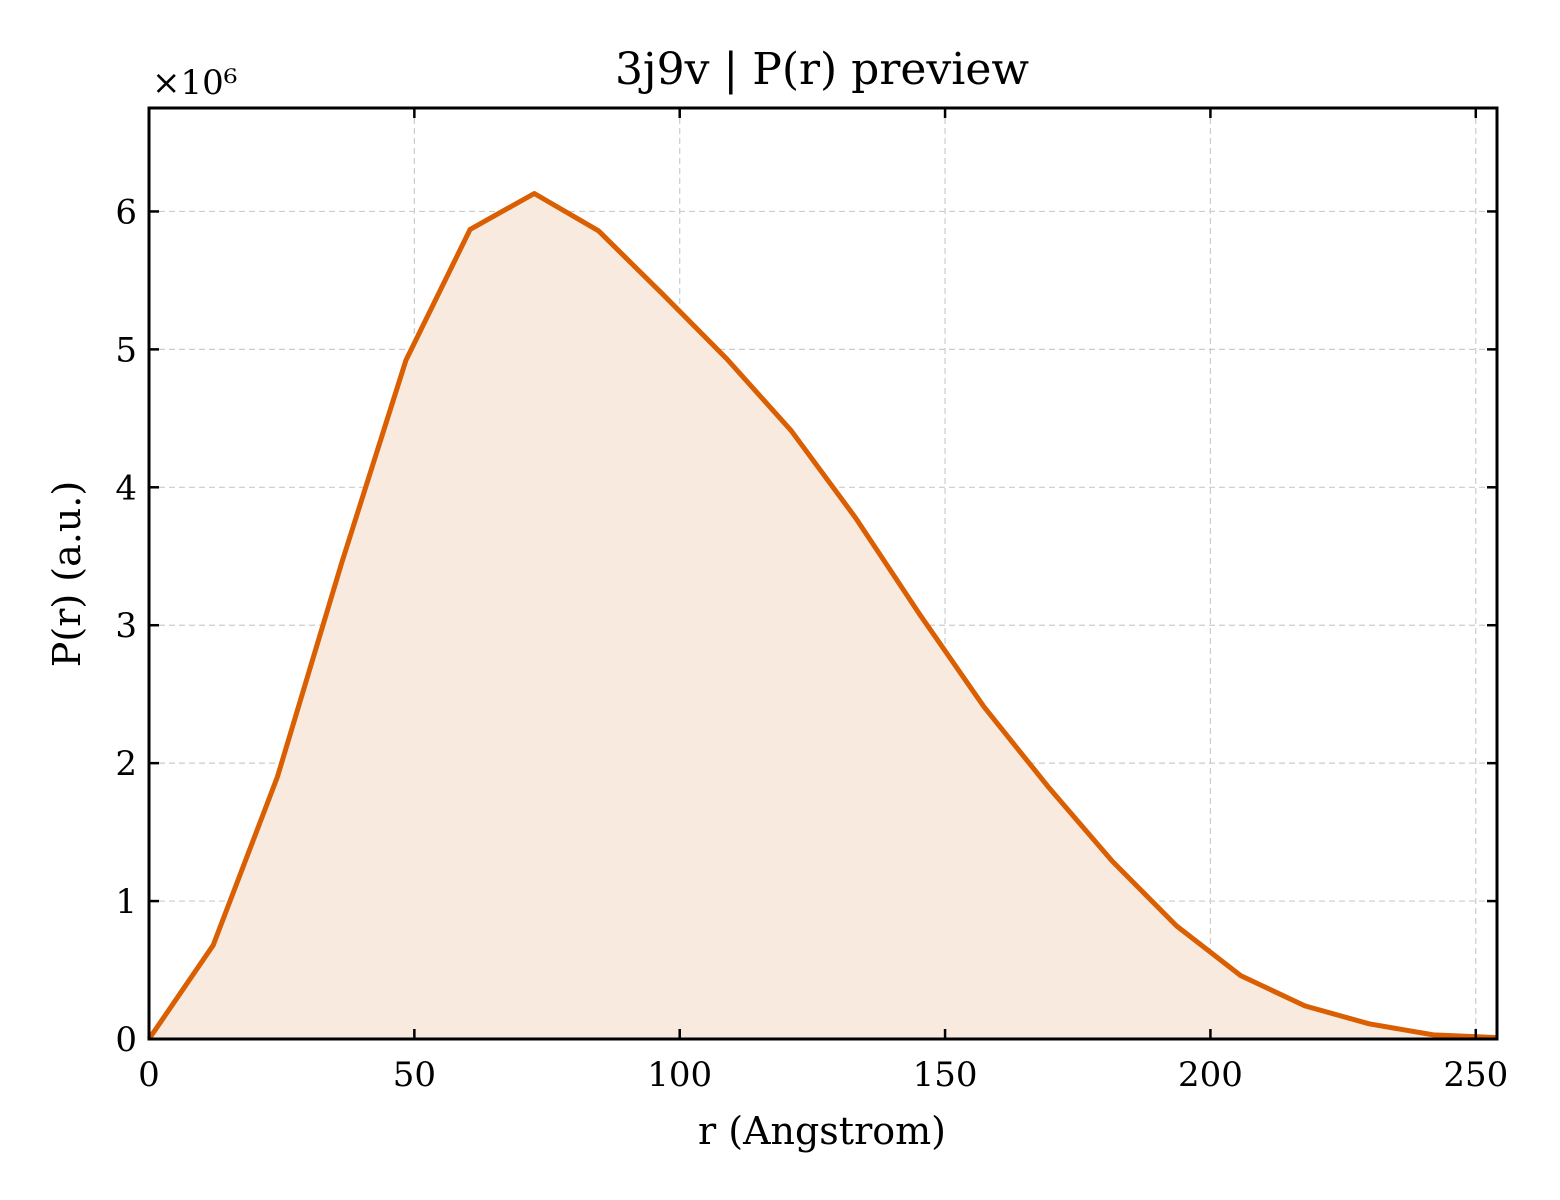  What do you see at coordinates (822, 69) in the screenshot?
I see `chart-title: 3j9v | P(r) preview` at bounding box center [822, 69].